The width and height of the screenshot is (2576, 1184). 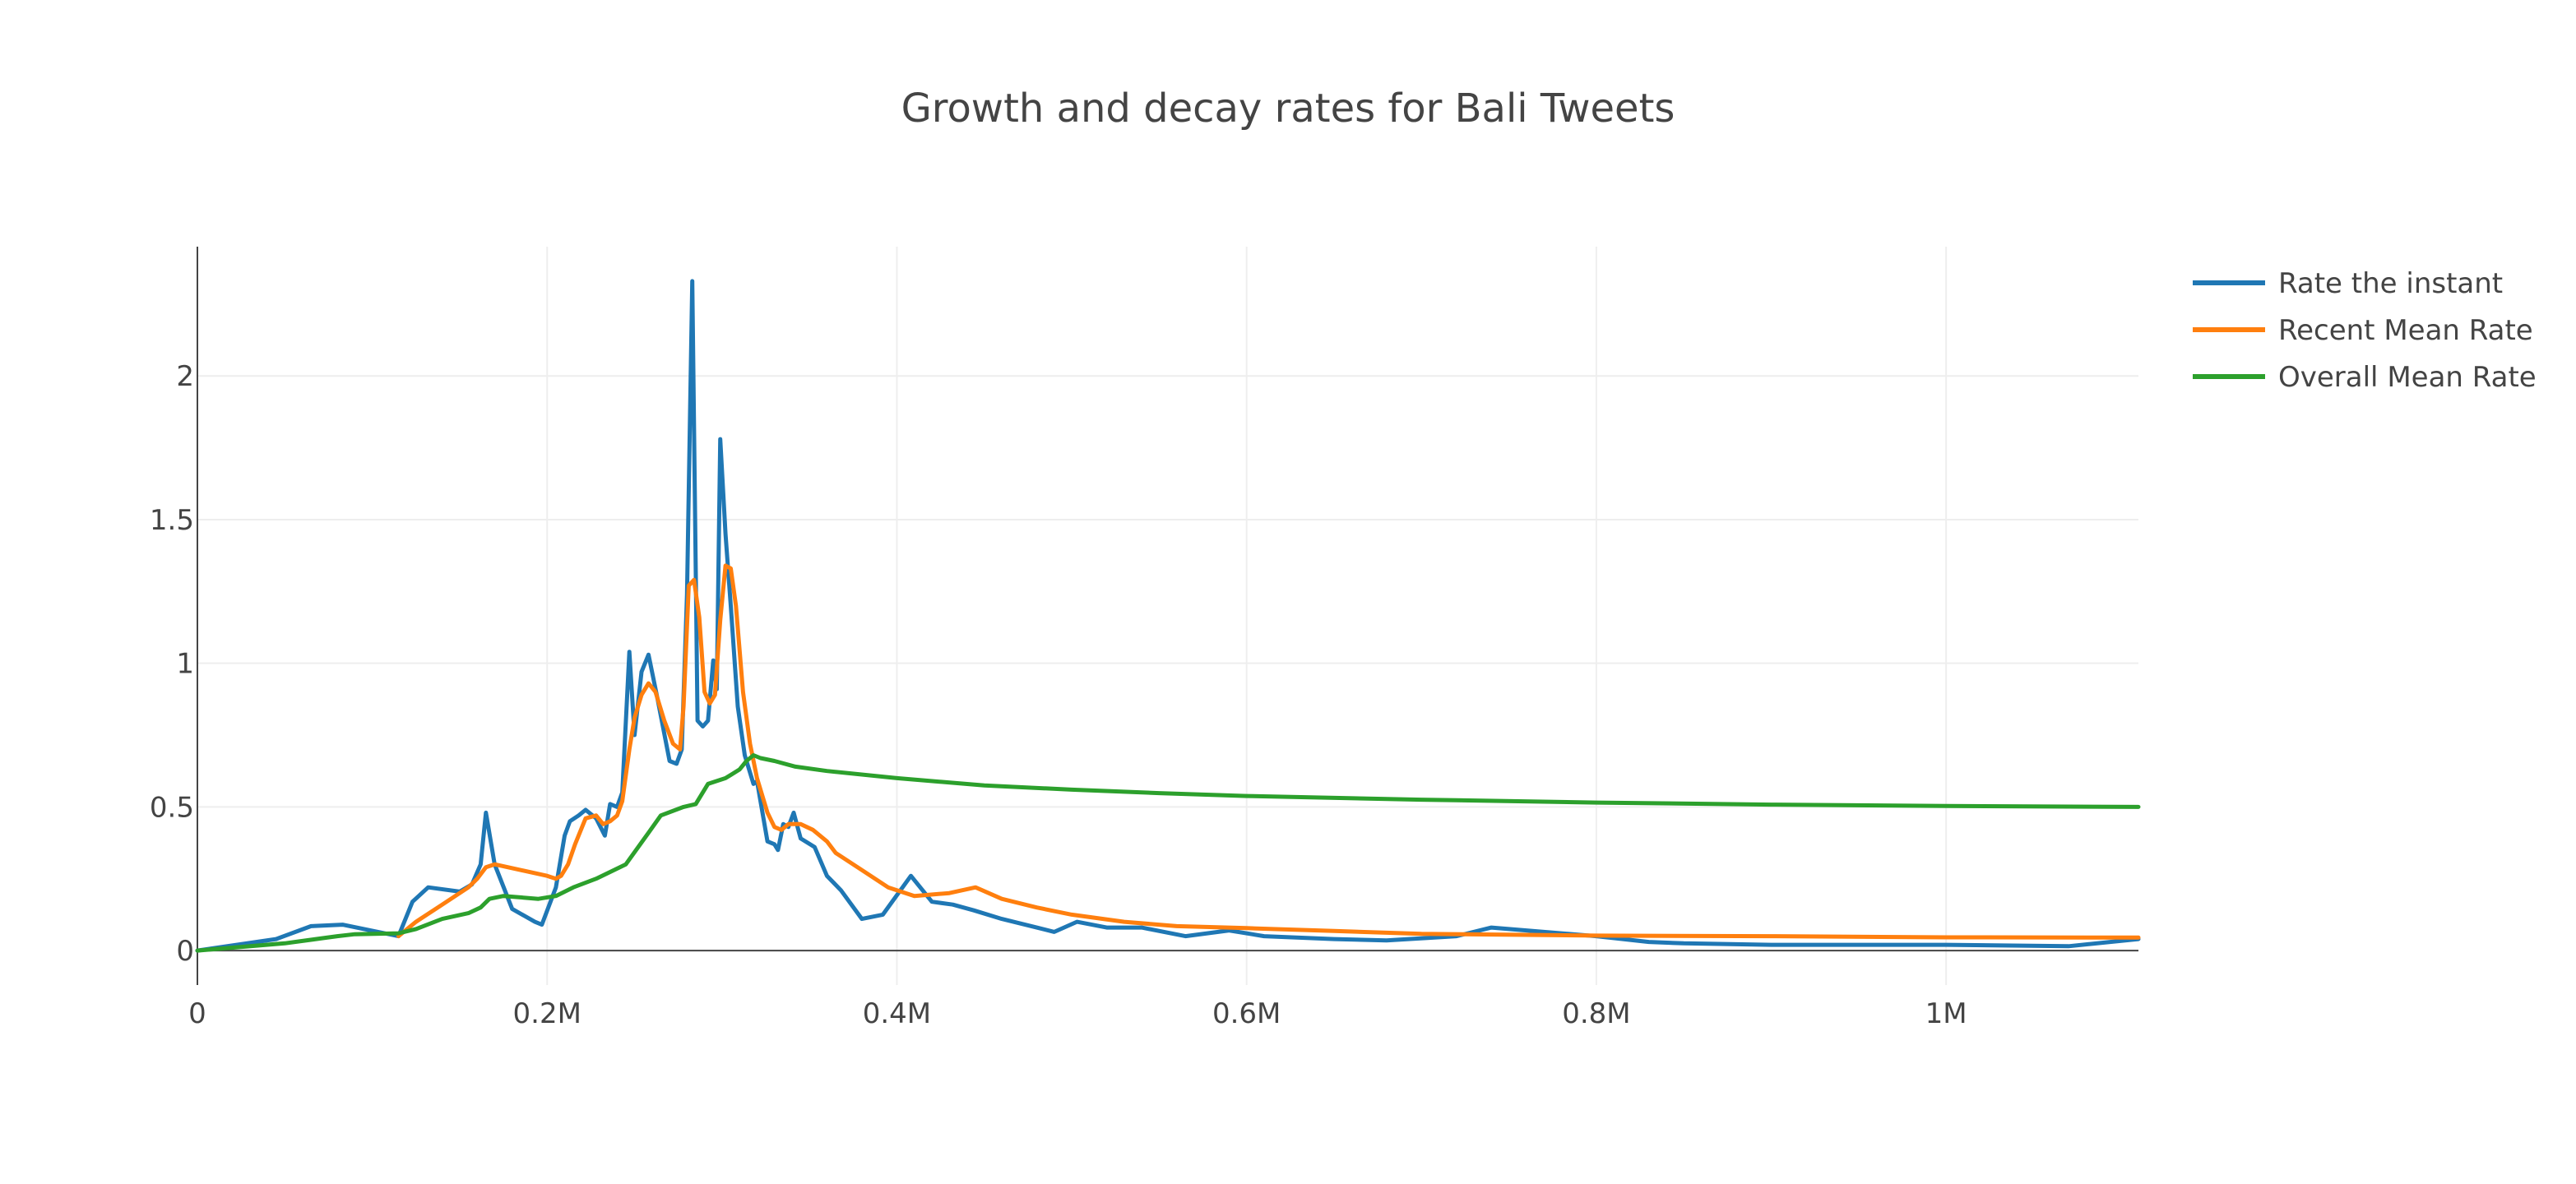 I want to click on y-tick-label: 0, so click(x=185, y=951).